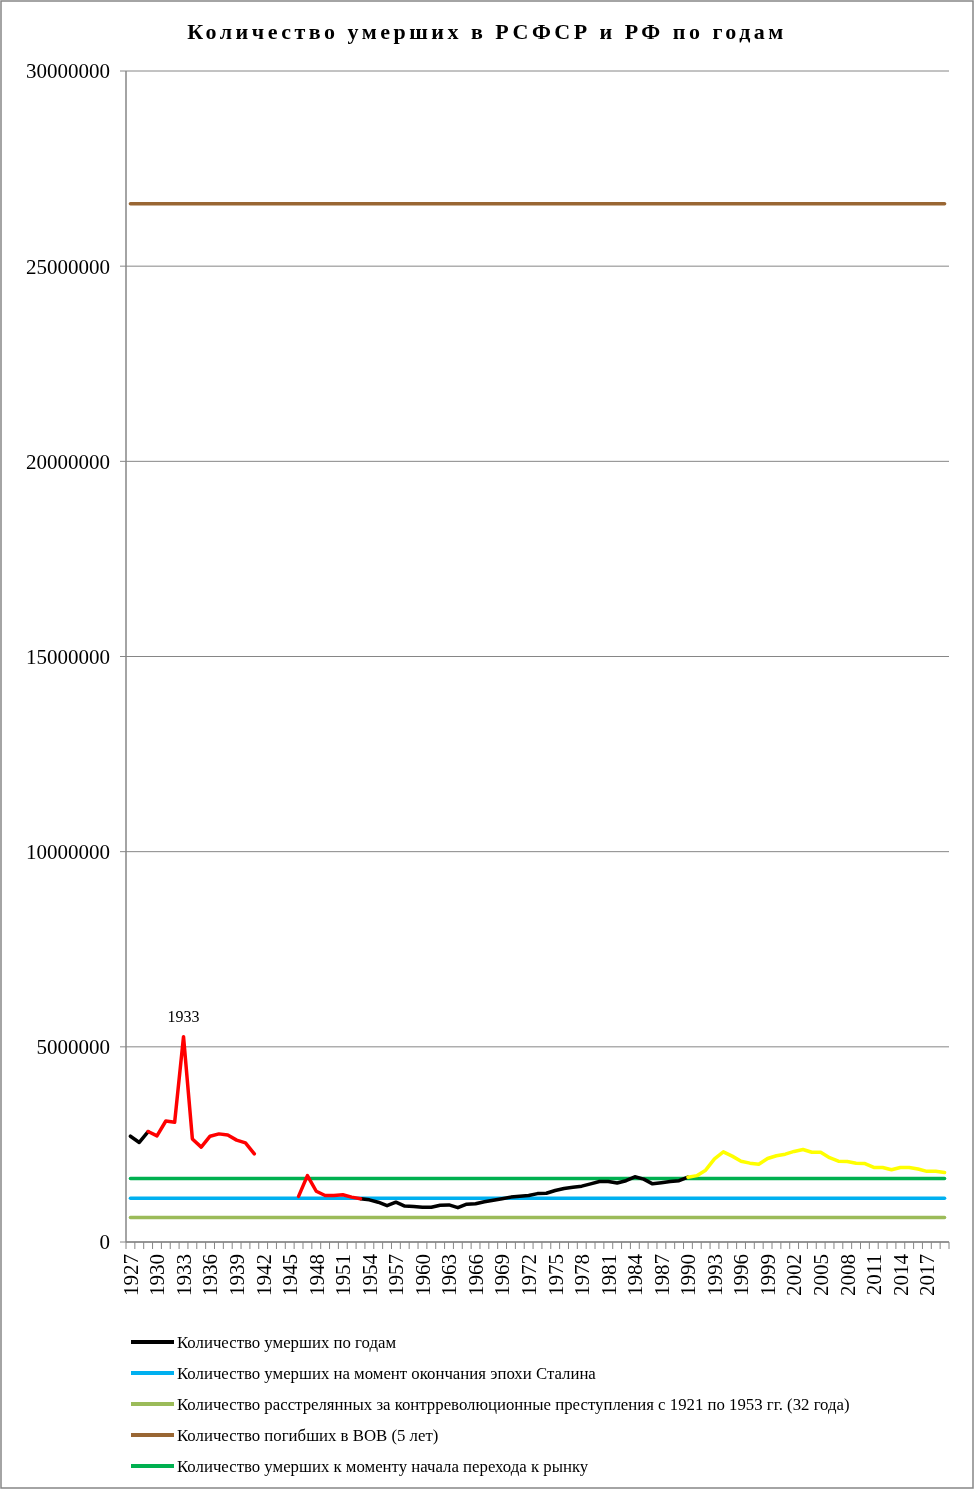 This screenshot has height=1489, width=974. Describe the element at coordinates (874, 1275) in the screenshot. I see `x-tick-label: 2011` at that location.